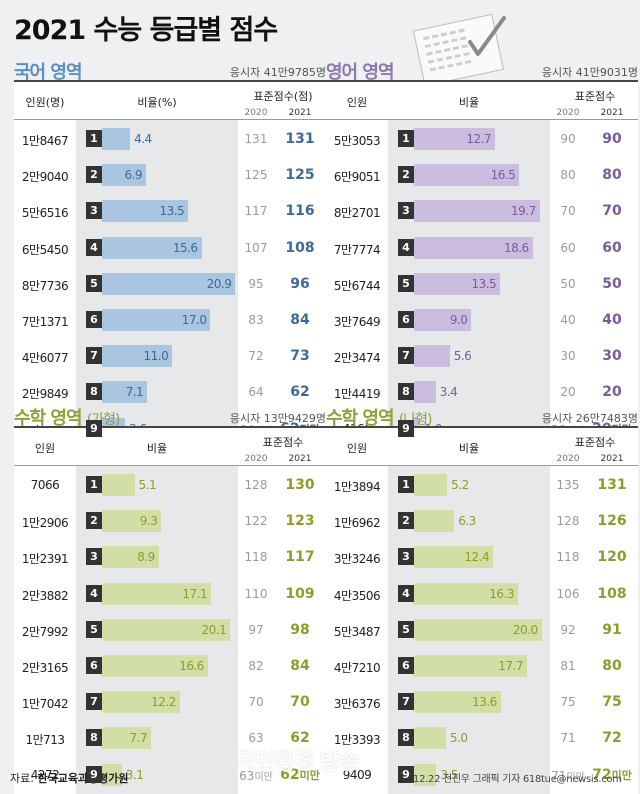  I want to click on grade-row: 2만9849 8 7.1 64 62, so click(170, 392).